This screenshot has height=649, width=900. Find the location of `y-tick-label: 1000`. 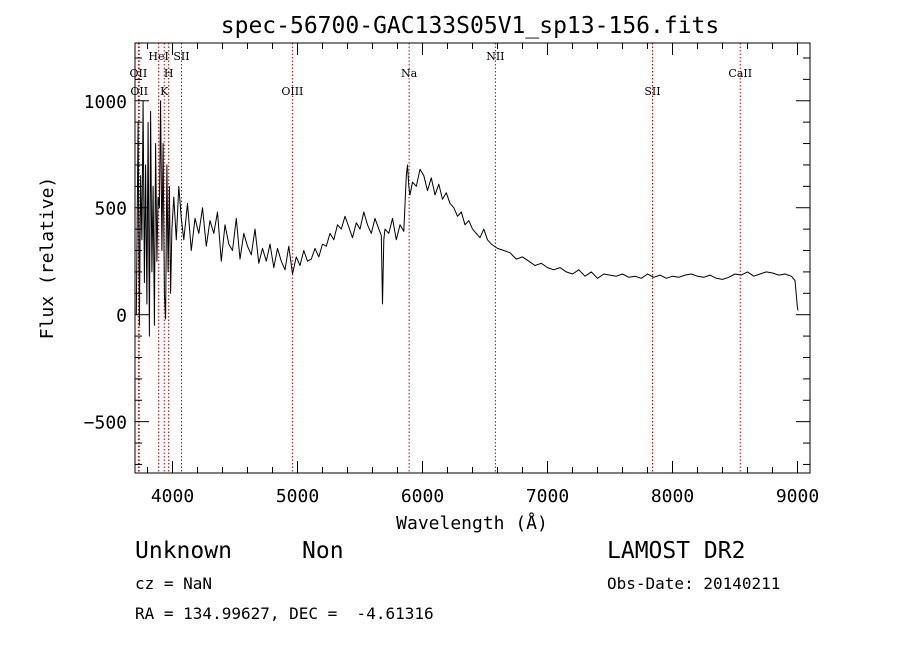

y-tick-label: 1000 is located at coordinates (105, 102).